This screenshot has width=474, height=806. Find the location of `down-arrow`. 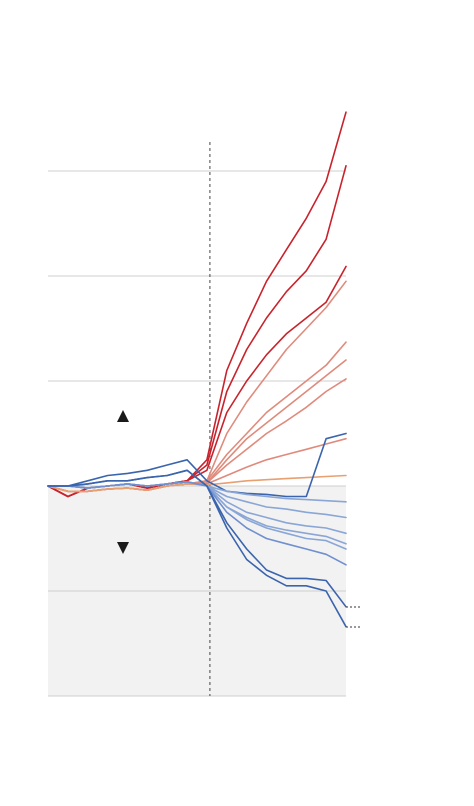

down-arrow is located at coordinates (123, 548).